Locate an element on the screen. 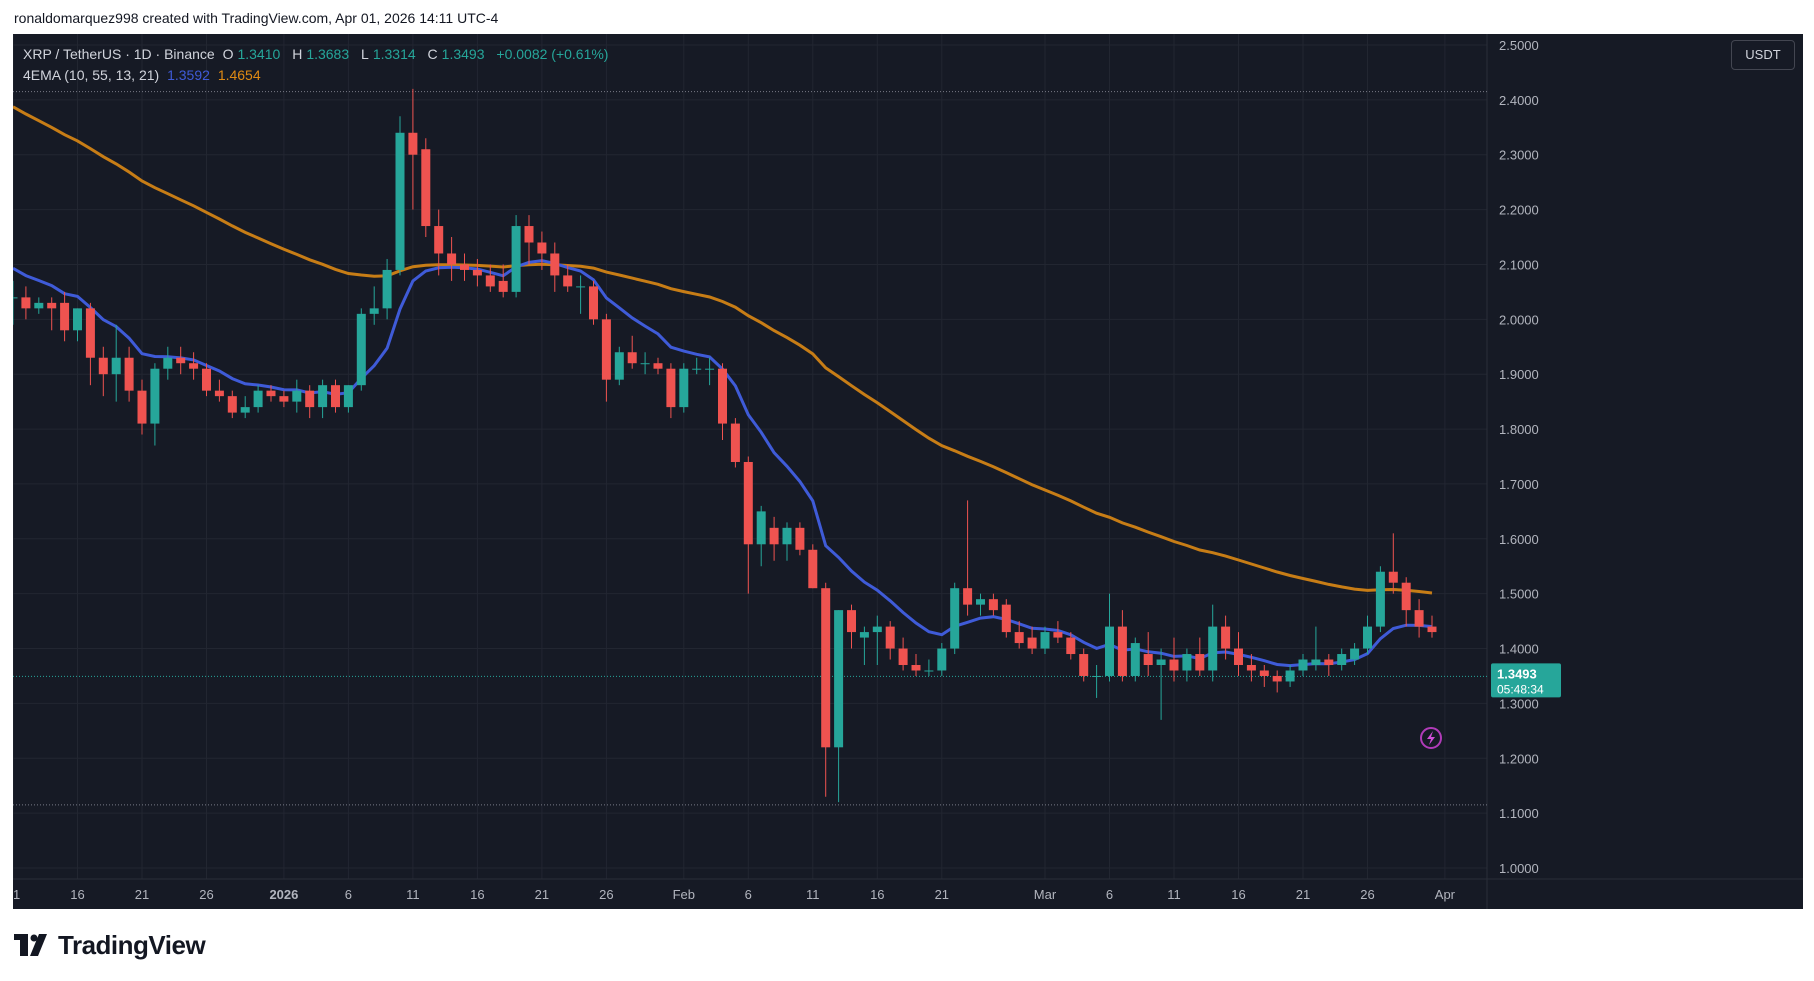  ema-slow-value: 1.4654 is located at coordinates (239, 75).